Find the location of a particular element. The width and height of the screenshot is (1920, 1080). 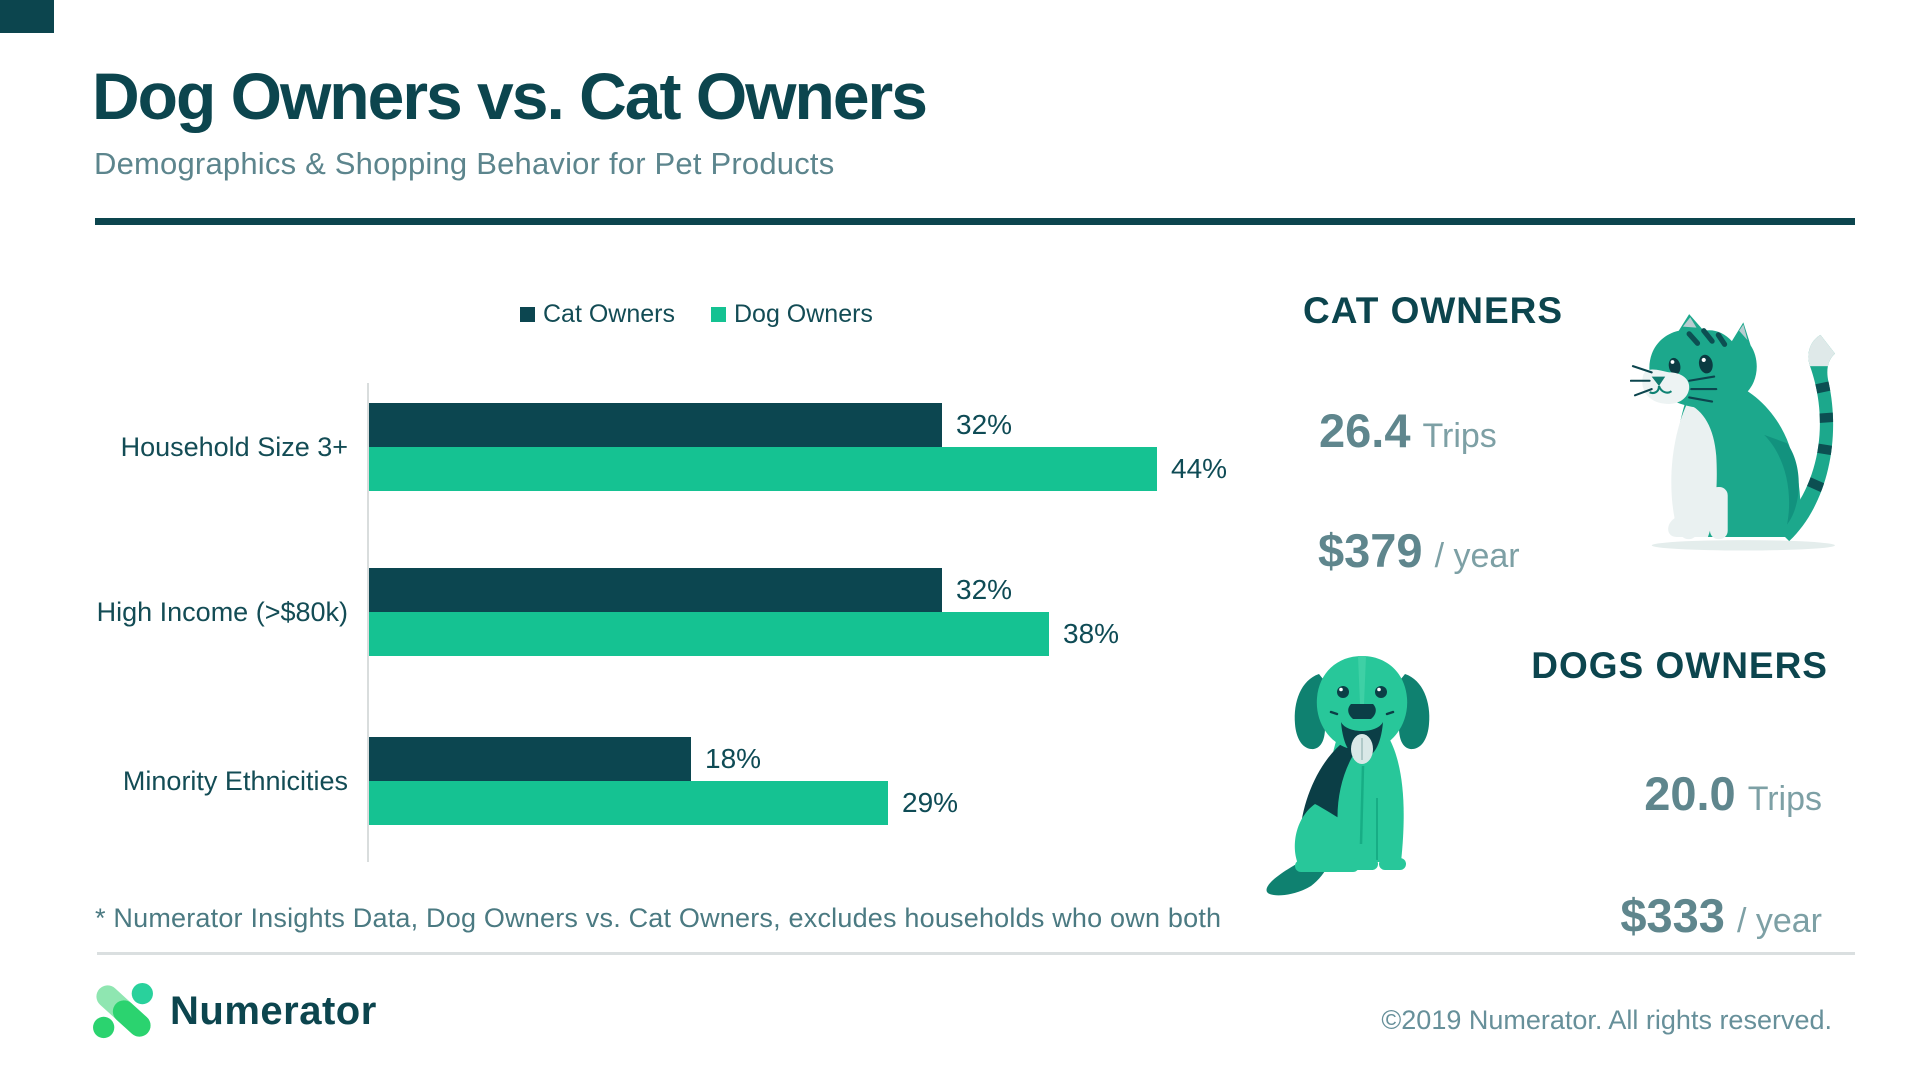

header-rule is located at coordinates (975, 221).